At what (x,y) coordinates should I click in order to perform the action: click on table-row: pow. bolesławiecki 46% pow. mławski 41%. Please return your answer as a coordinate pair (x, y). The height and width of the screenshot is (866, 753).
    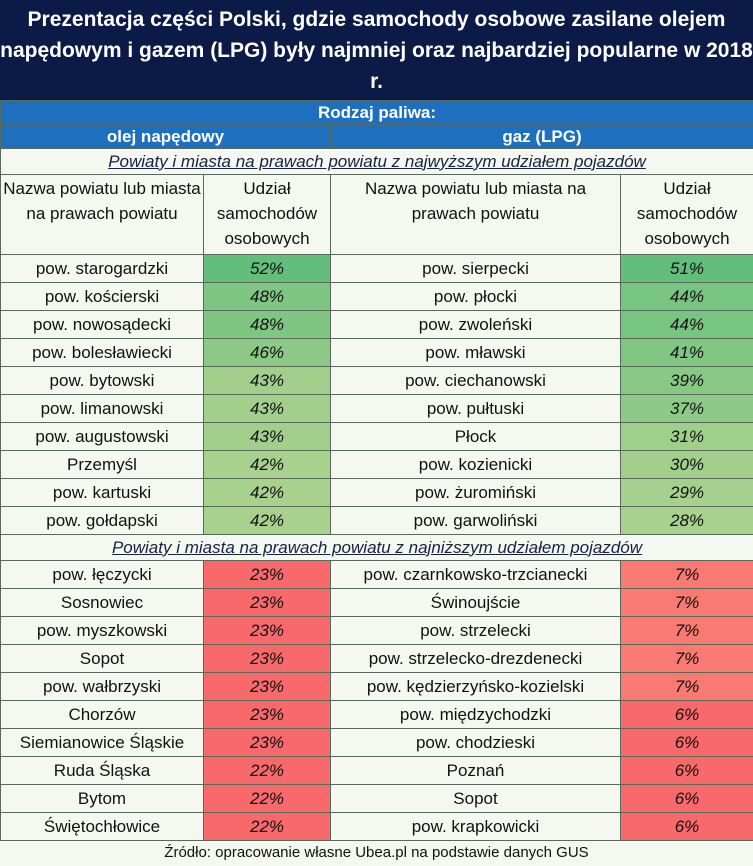
    Looking at the image, I should click on (376, 352).